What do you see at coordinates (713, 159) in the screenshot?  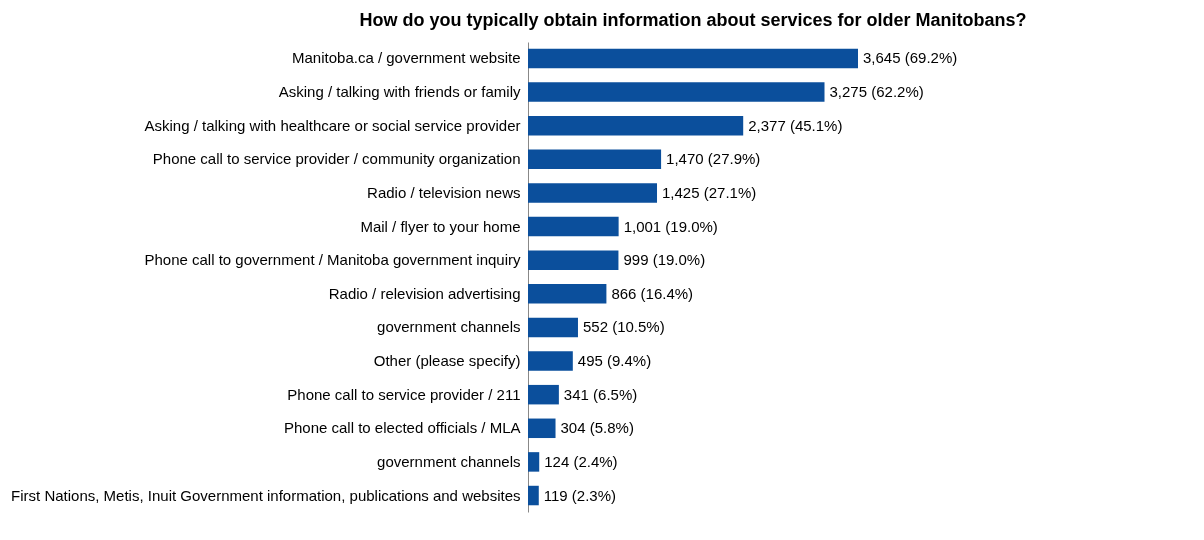 I see `data-label: 1,470 (27.9%)` at bounding box center [713, 159].